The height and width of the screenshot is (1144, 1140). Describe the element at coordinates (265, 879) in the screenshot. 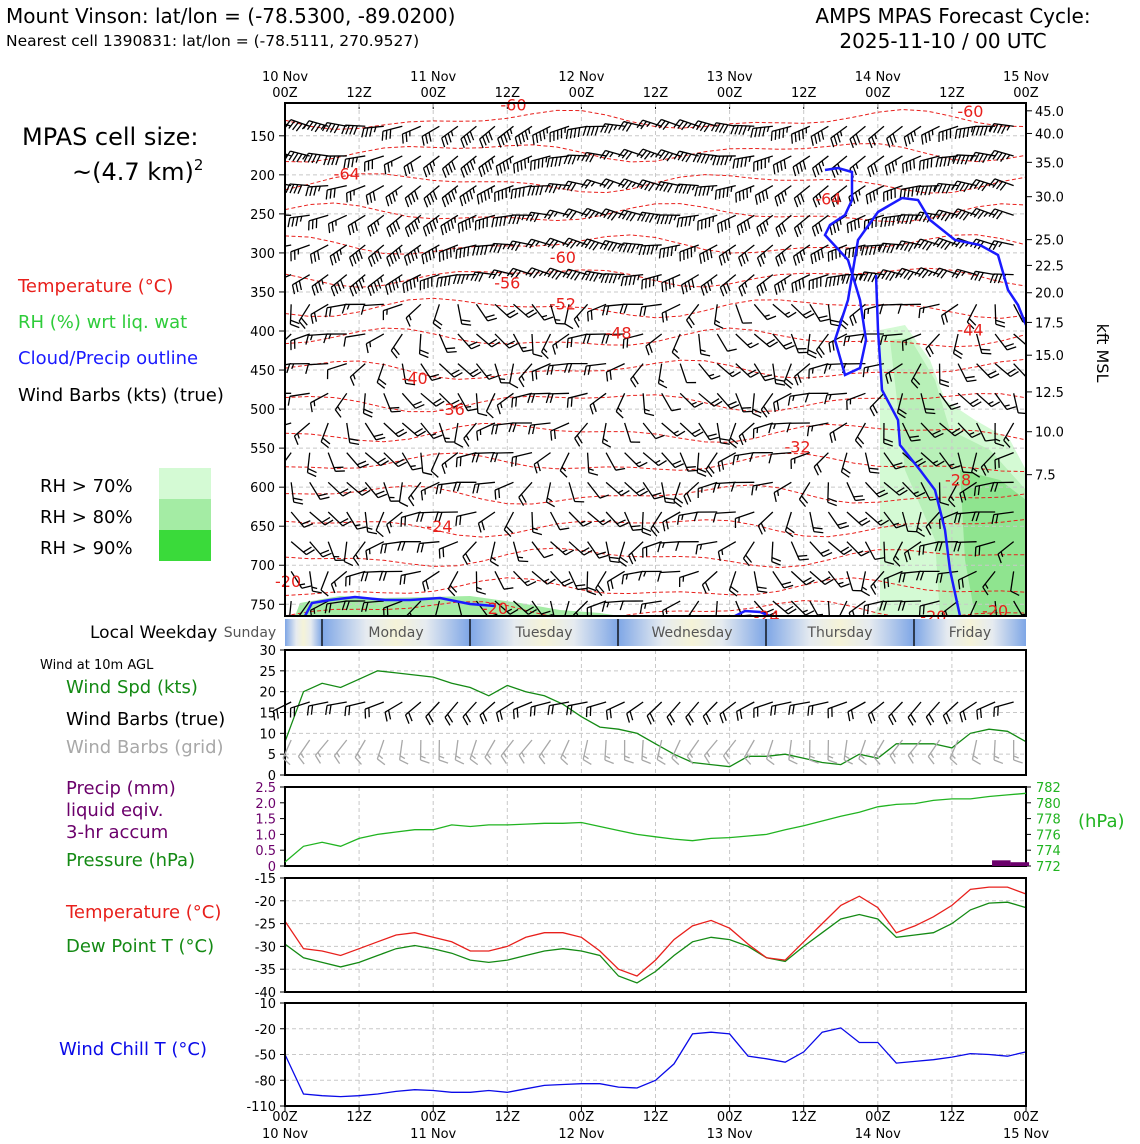

I see `panel-tick-label: -15` at that location.